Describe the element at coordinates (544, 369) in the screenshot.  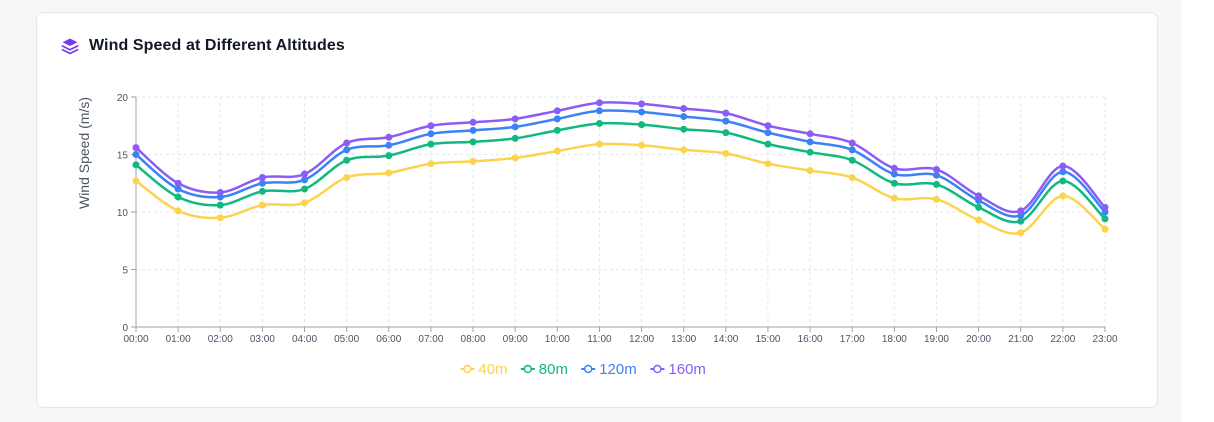
I see `legend-item-80m: 80m` at that location.